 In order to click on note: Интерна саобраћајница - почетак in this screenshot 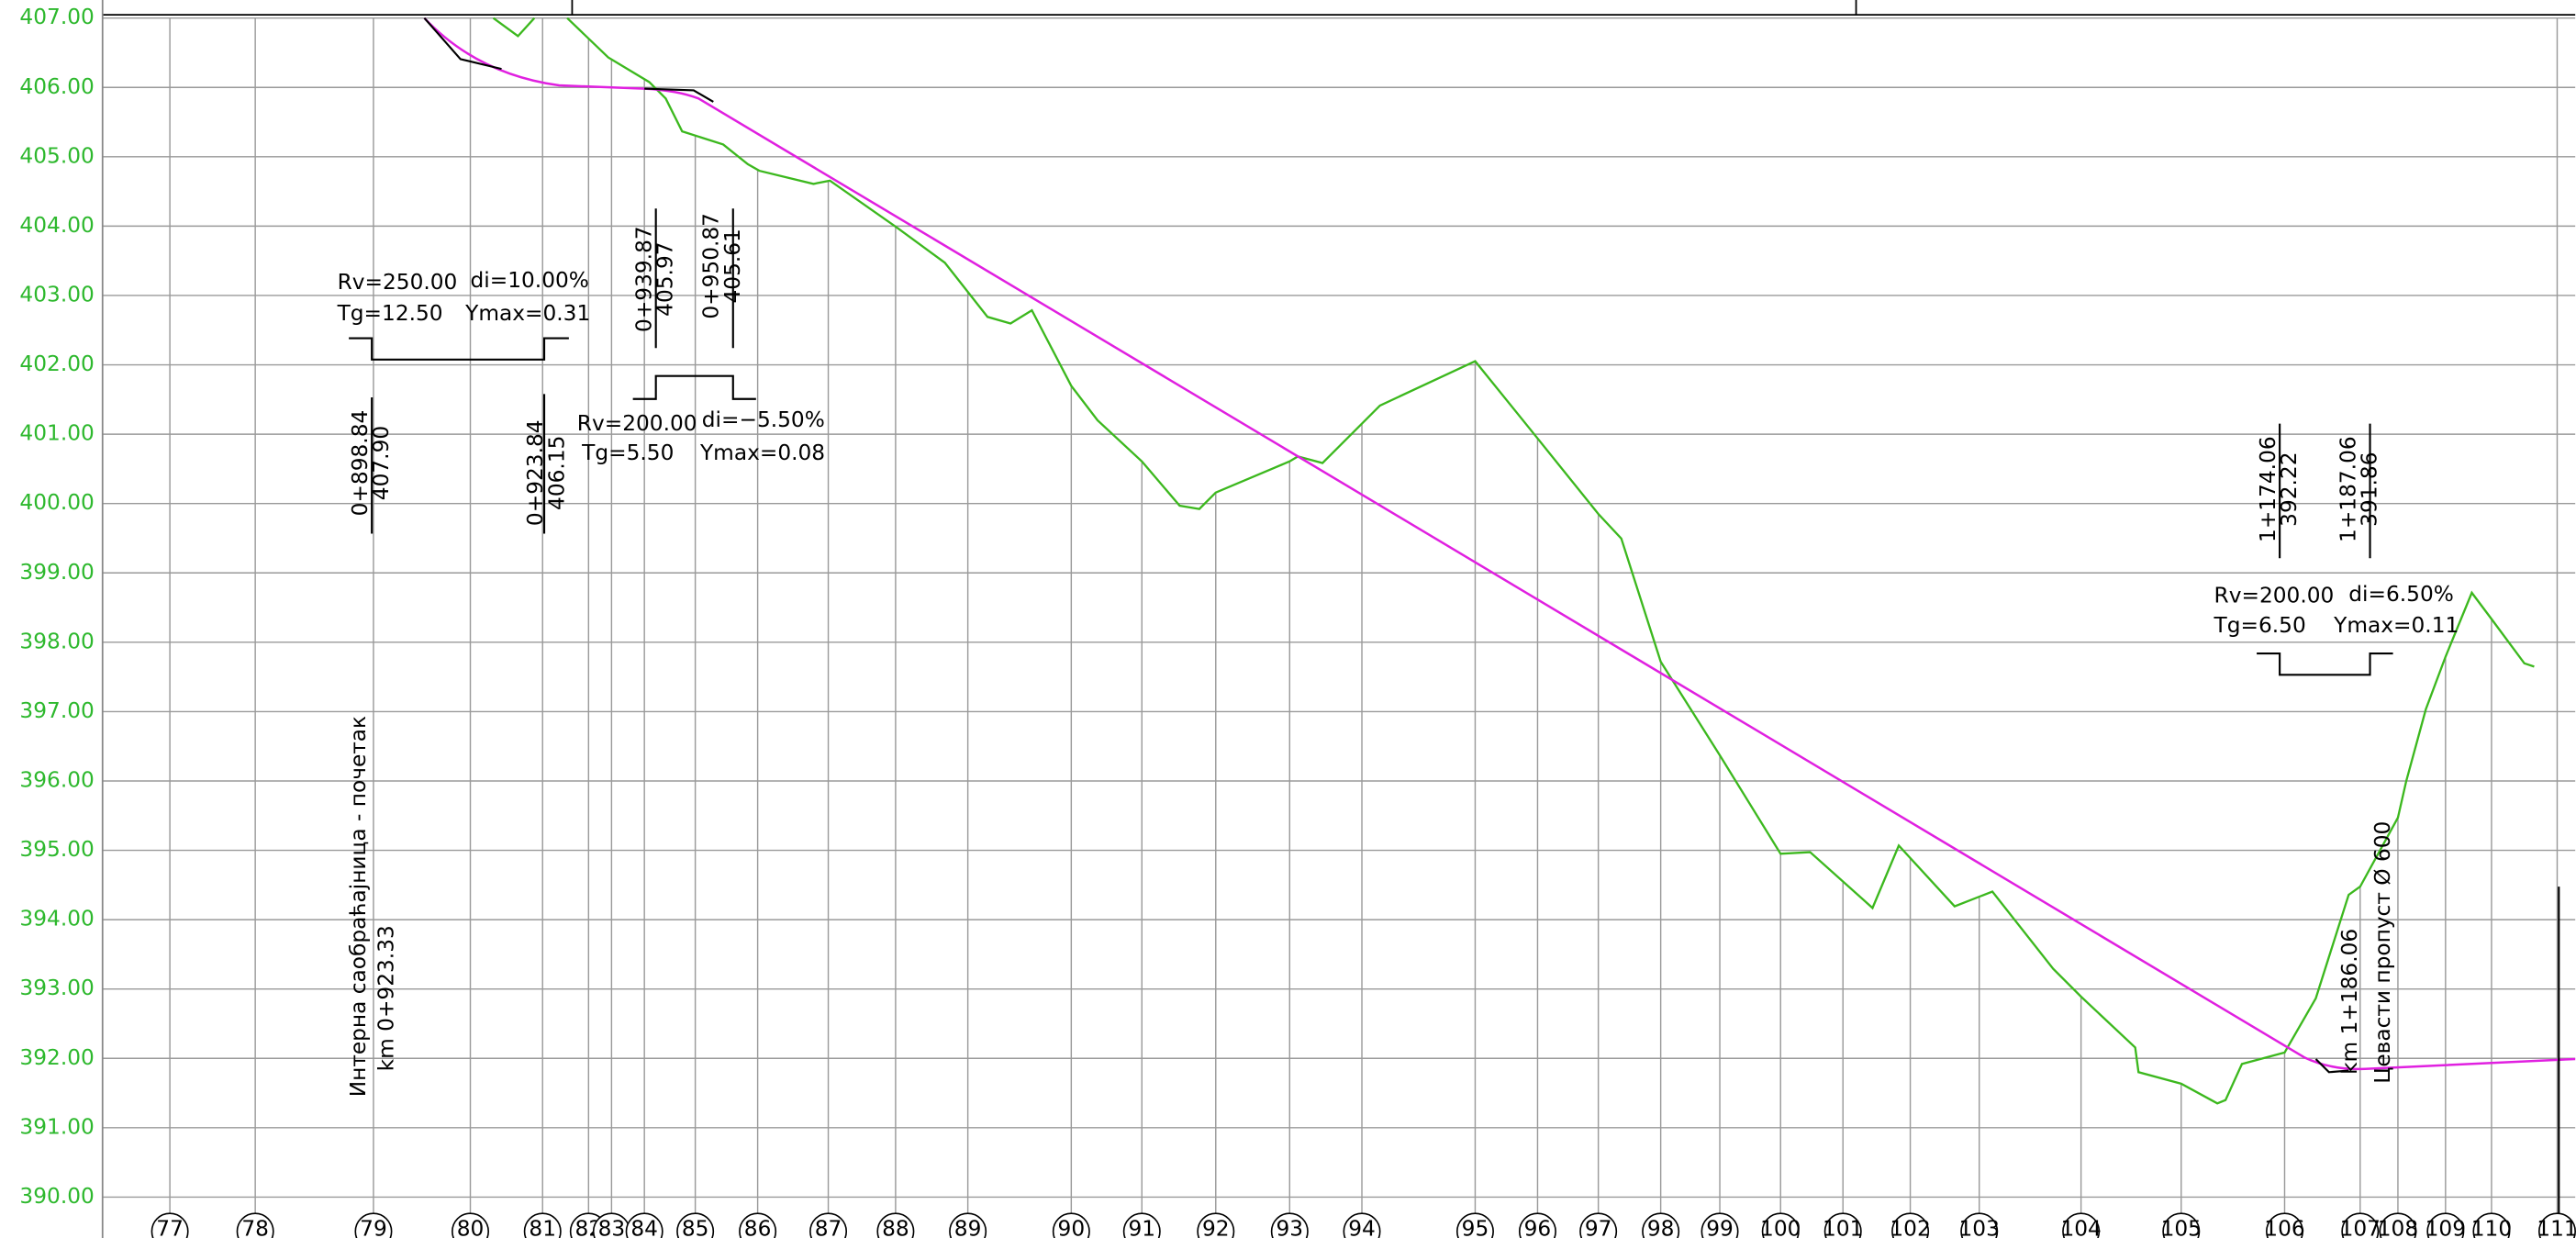, I will do `click(358, 906)`.